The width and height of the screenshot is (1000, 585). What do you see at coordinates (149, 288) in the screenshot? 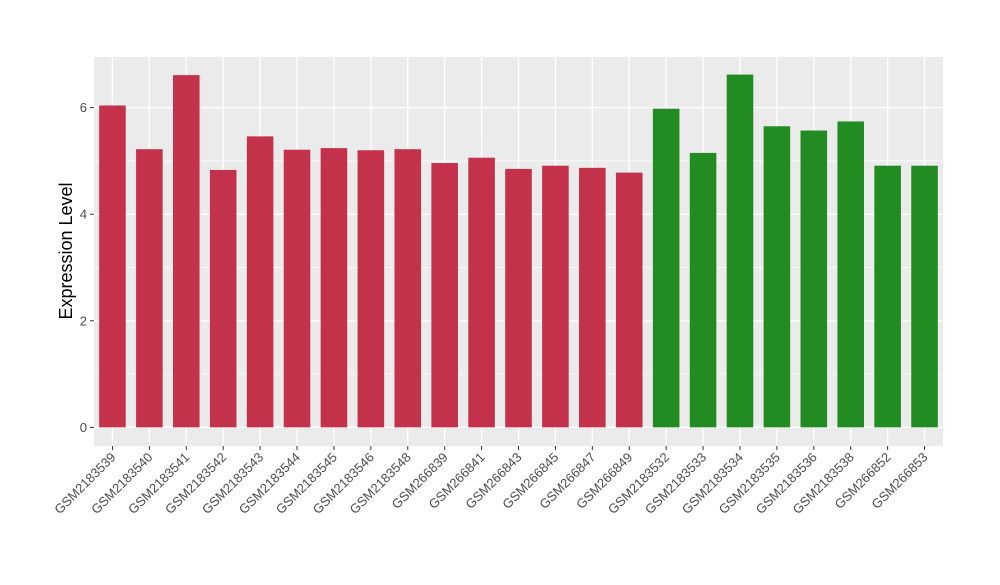
I see `bar-gsm2183540` at bounding box center [149, 288].